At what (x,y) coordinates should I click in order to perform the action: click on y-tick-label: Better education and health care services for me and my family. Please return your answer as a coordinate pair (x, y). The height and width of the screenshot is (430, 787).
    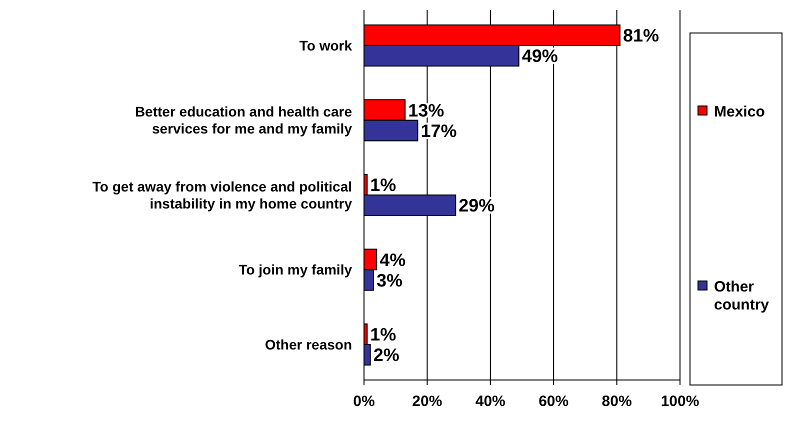
    Looking at the image, I should click on (243, 120).